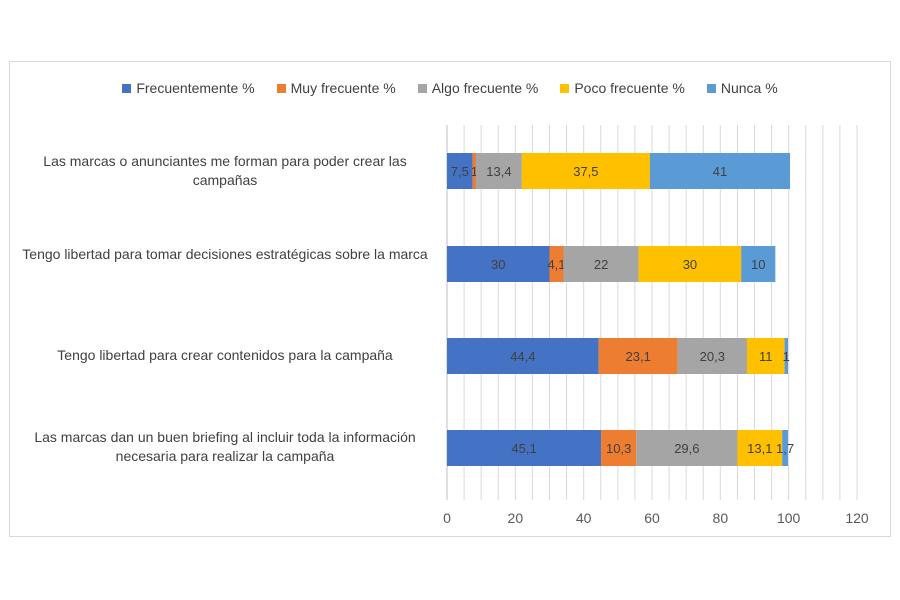 The height and width of the screenshot is (600, 900). I want to click on legend-label: Frecuentemente %, so click(195, 88).